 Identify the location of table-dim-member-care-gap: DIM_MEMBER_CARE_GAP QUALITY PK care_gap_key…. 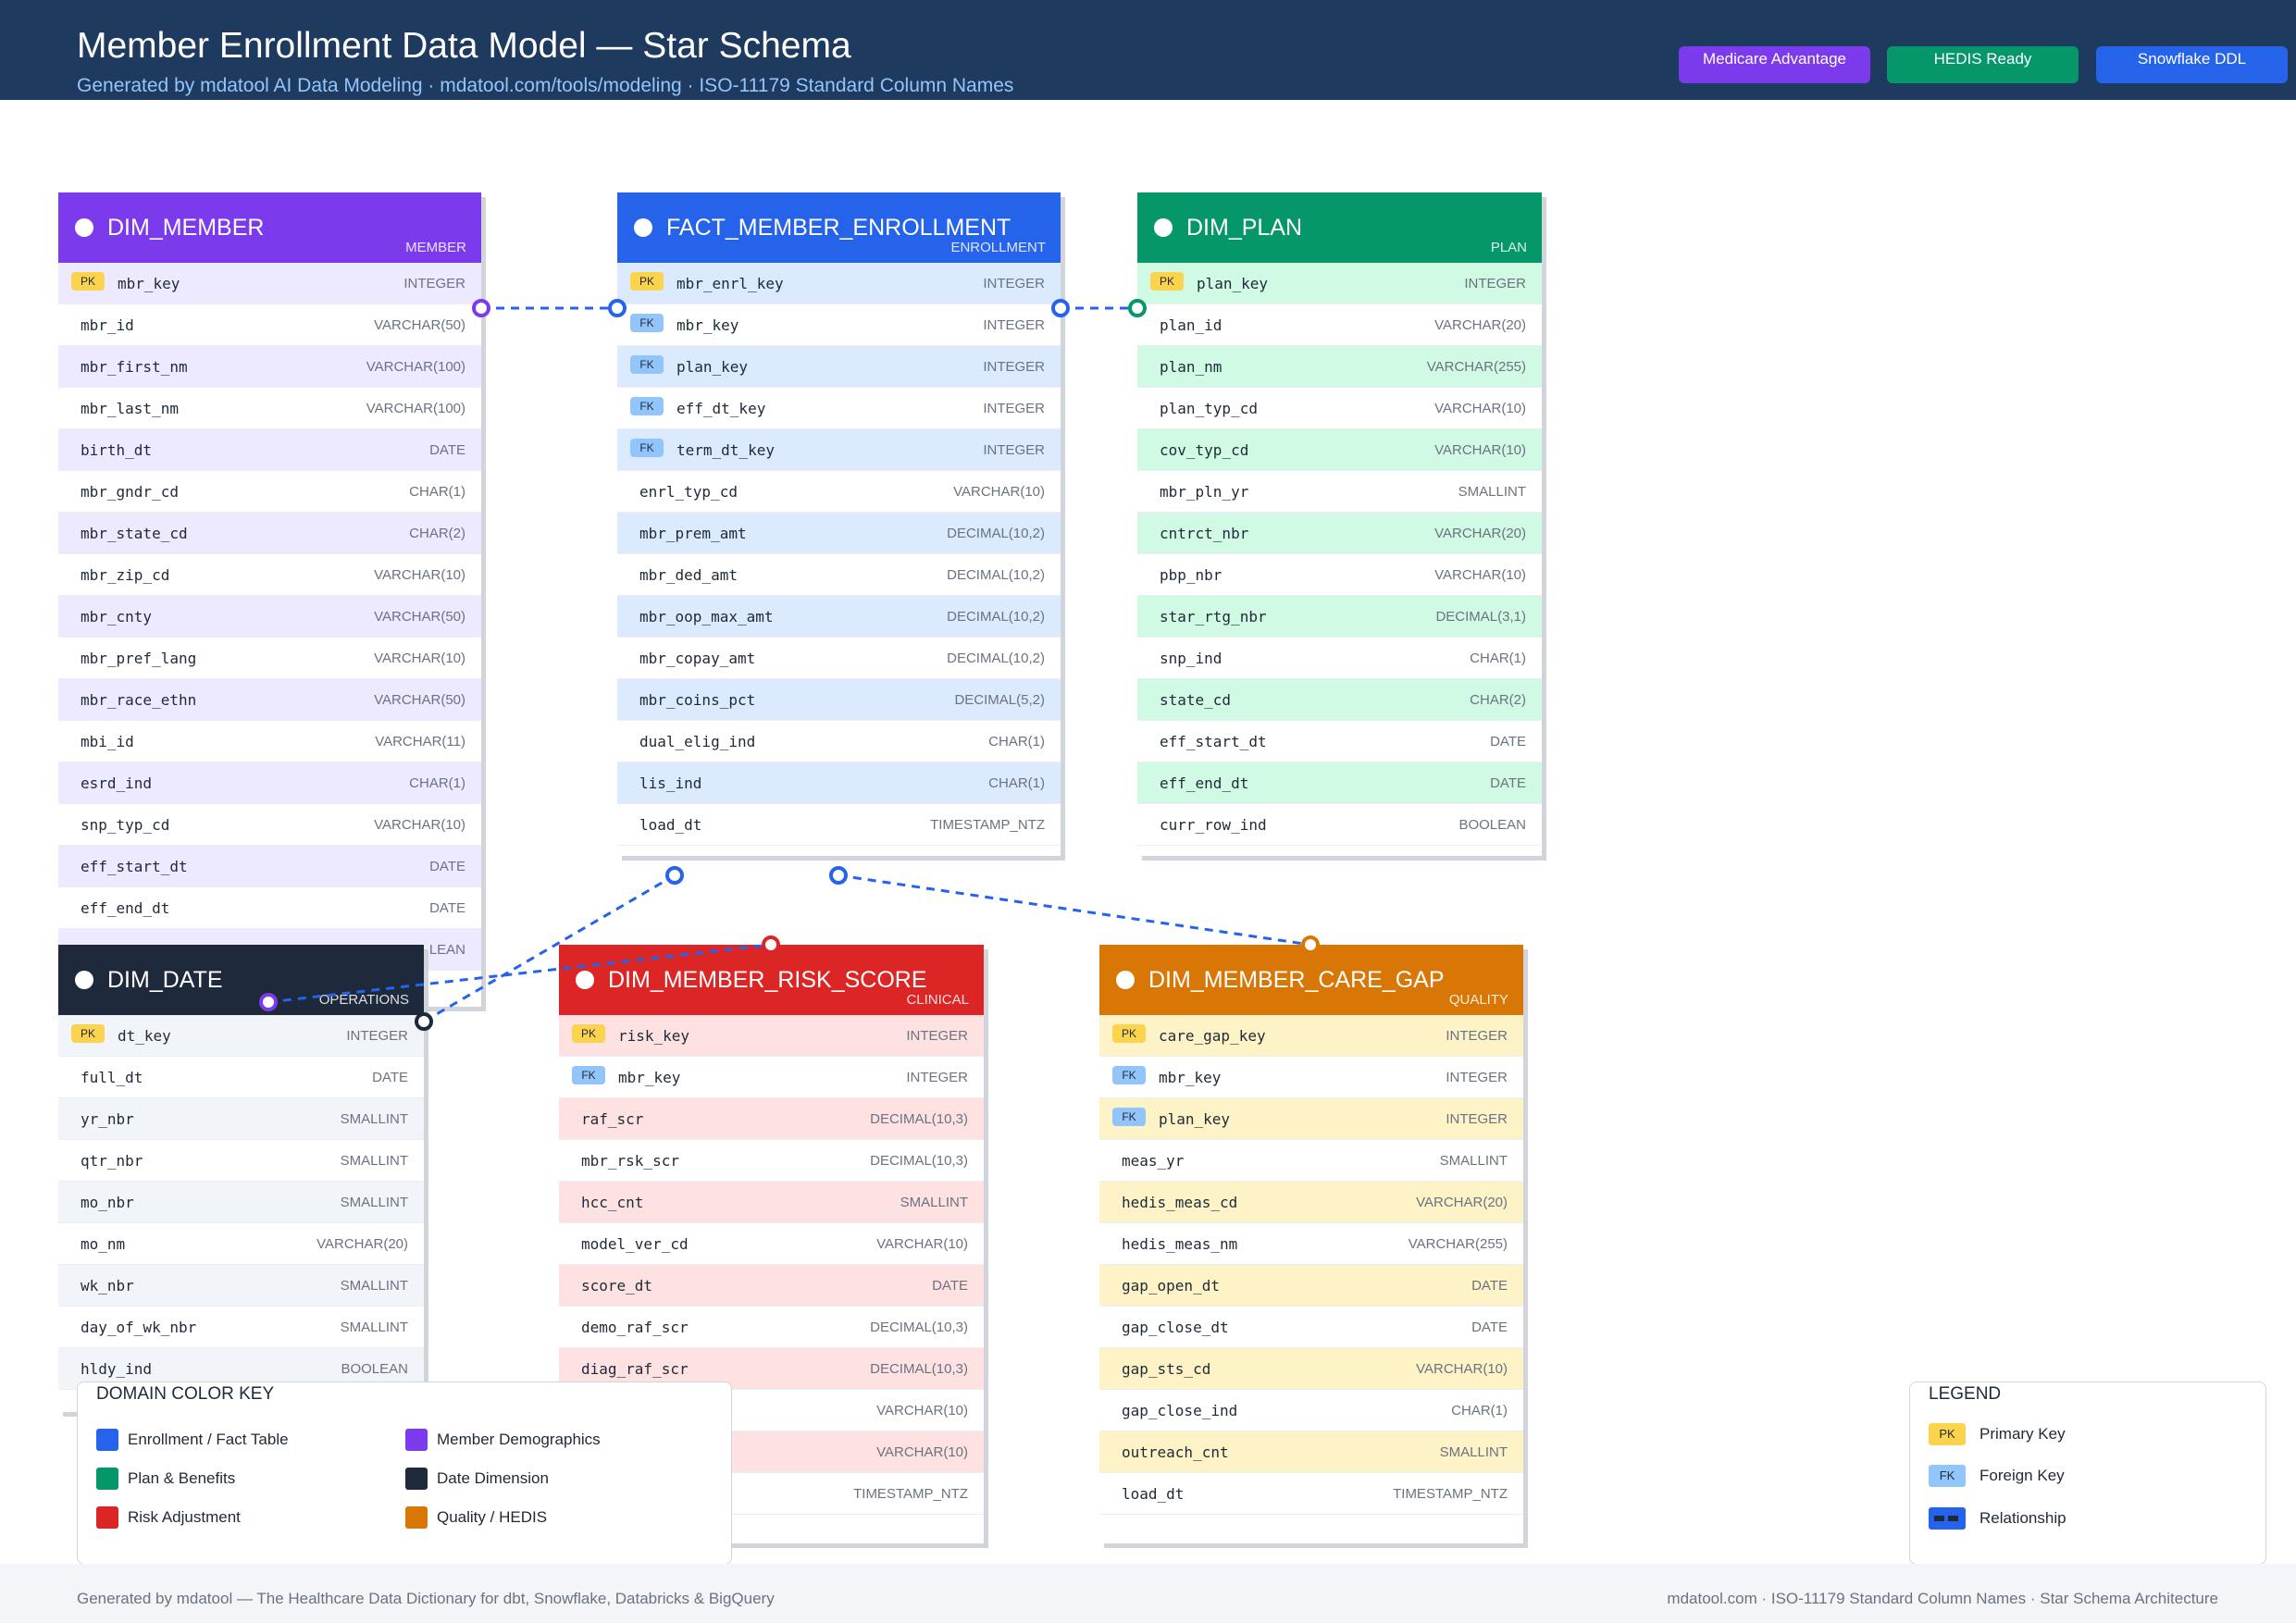
(1311, 1244).